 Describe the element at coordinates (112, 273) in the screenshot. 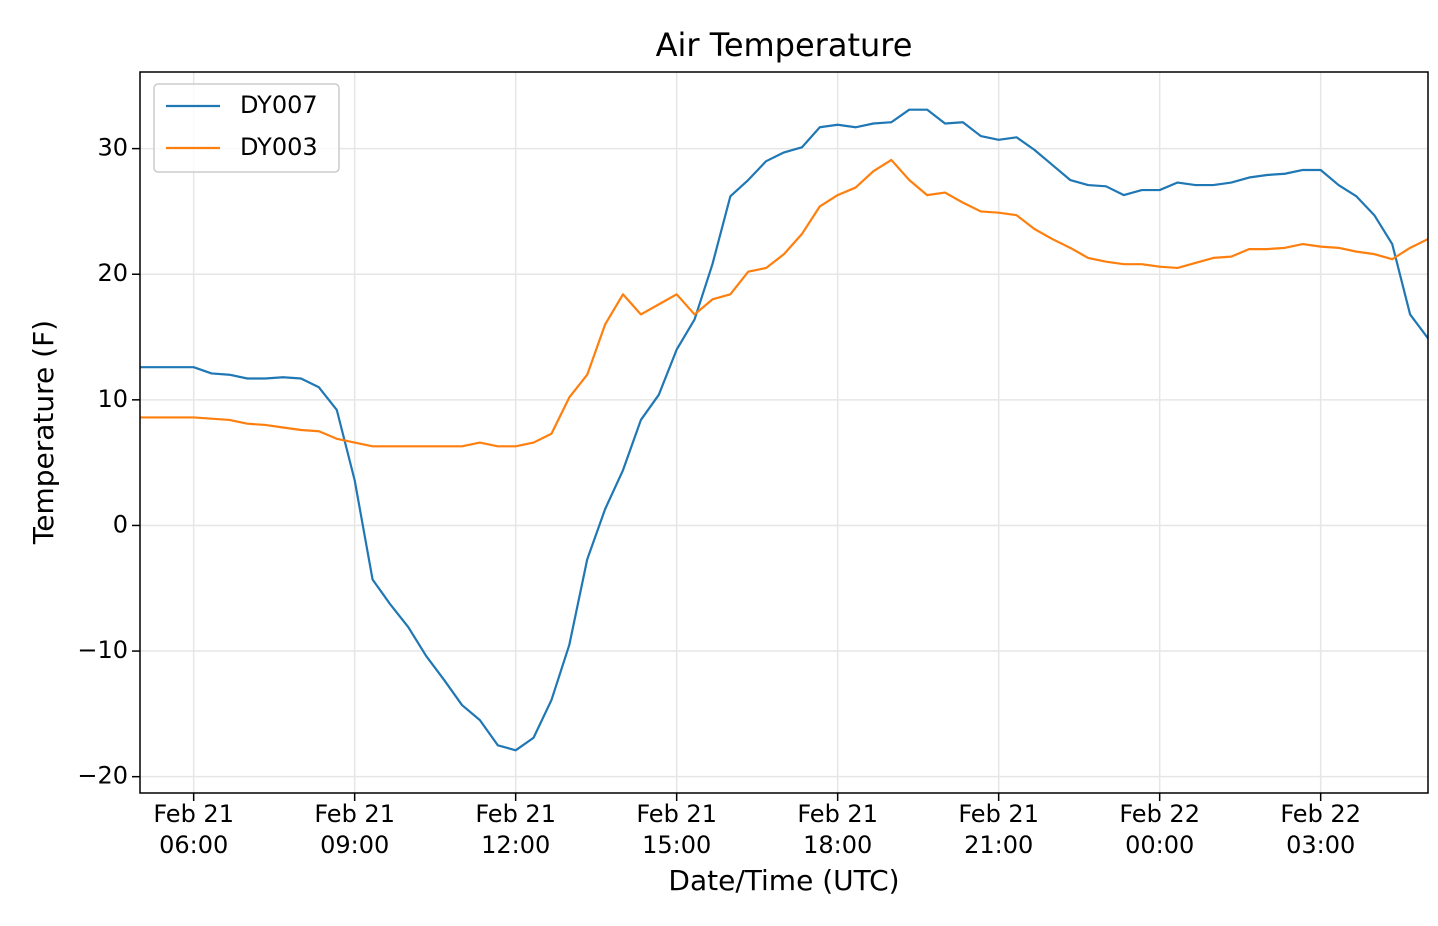

I see `y-tick-label: 20` at that location.